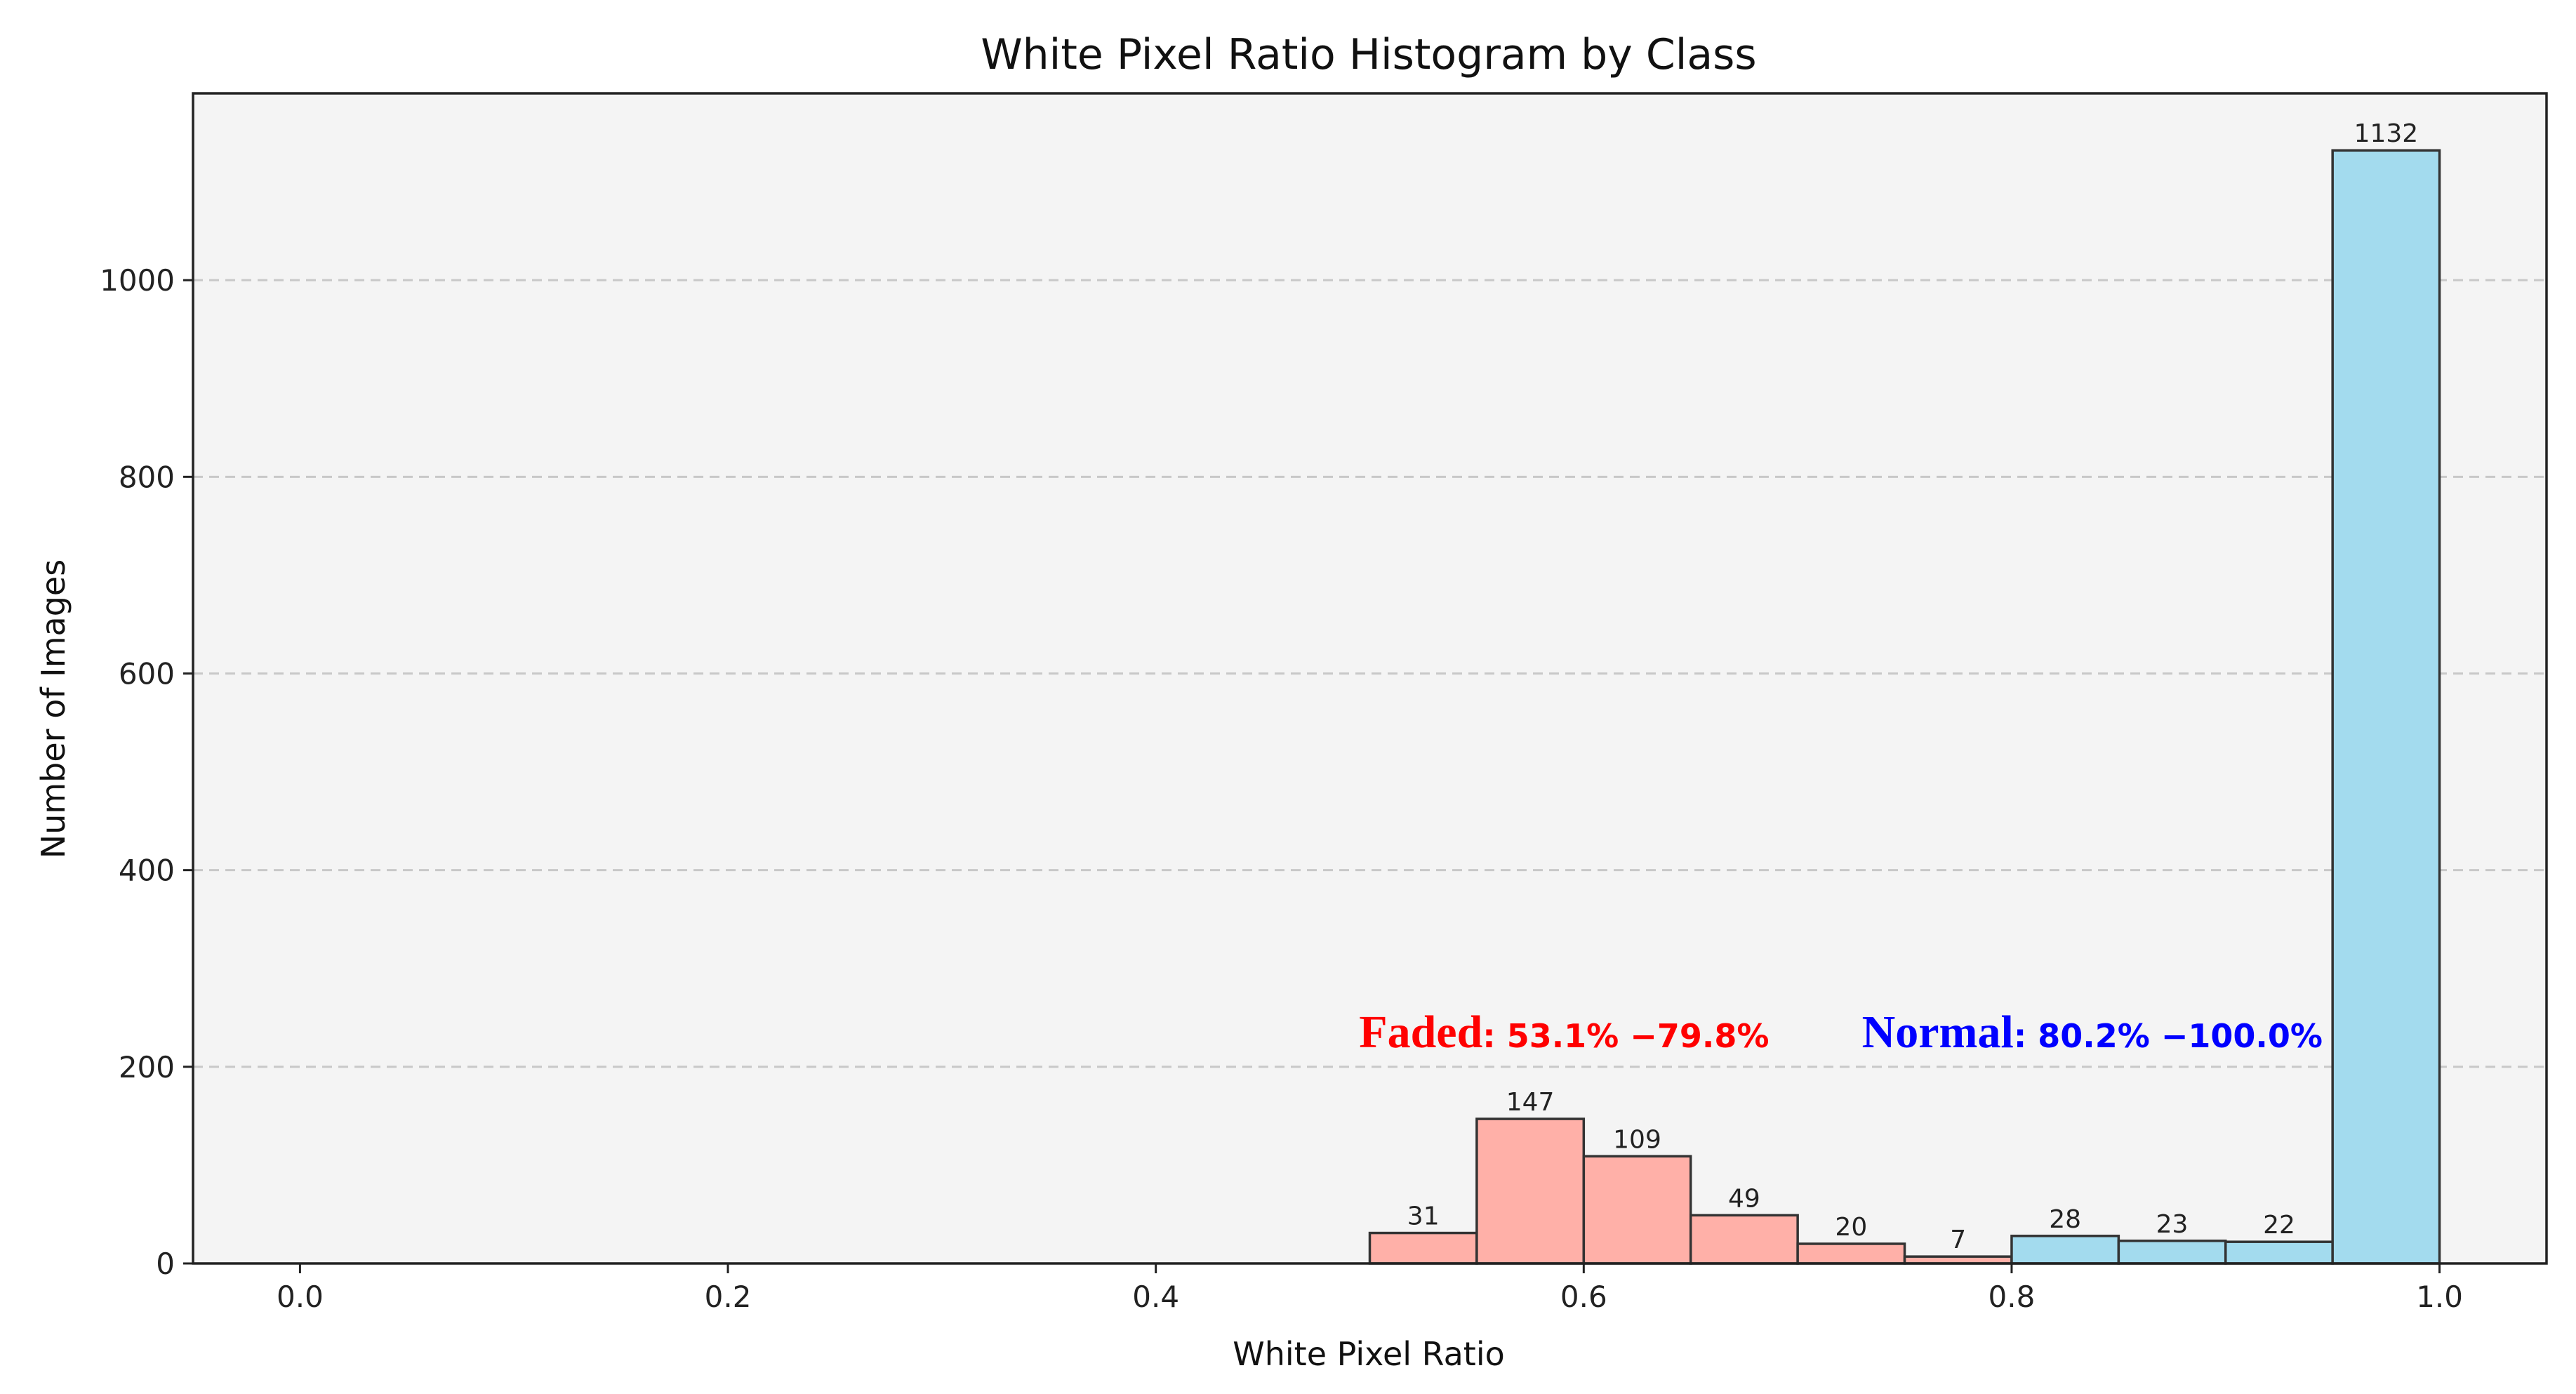 The height and width of the screenshot is (1394, 2576). What do you see at coordinates (1958, 1240) in the screenshot?
I see `bar-value-label: 7` at bounding box center [1958, 1240].